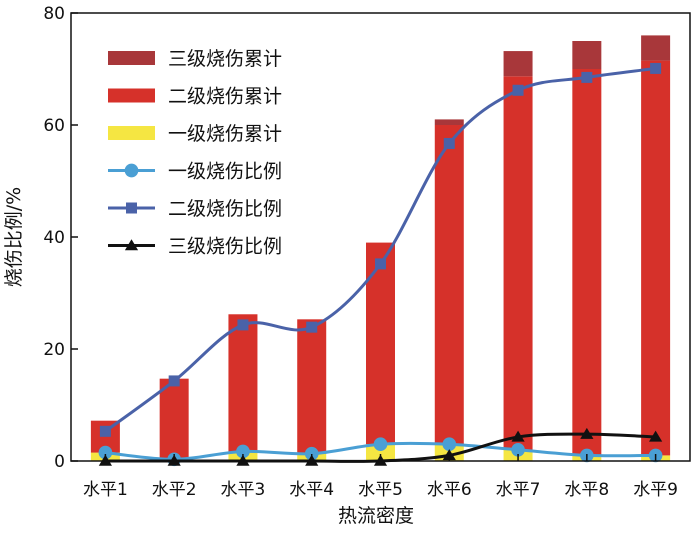 The height and width of the screenshot is (535, 700). Describe the element at coordinates (225, 134) in the screenshot. I see `legend-label-3: 一级烧伤累计` at that location.